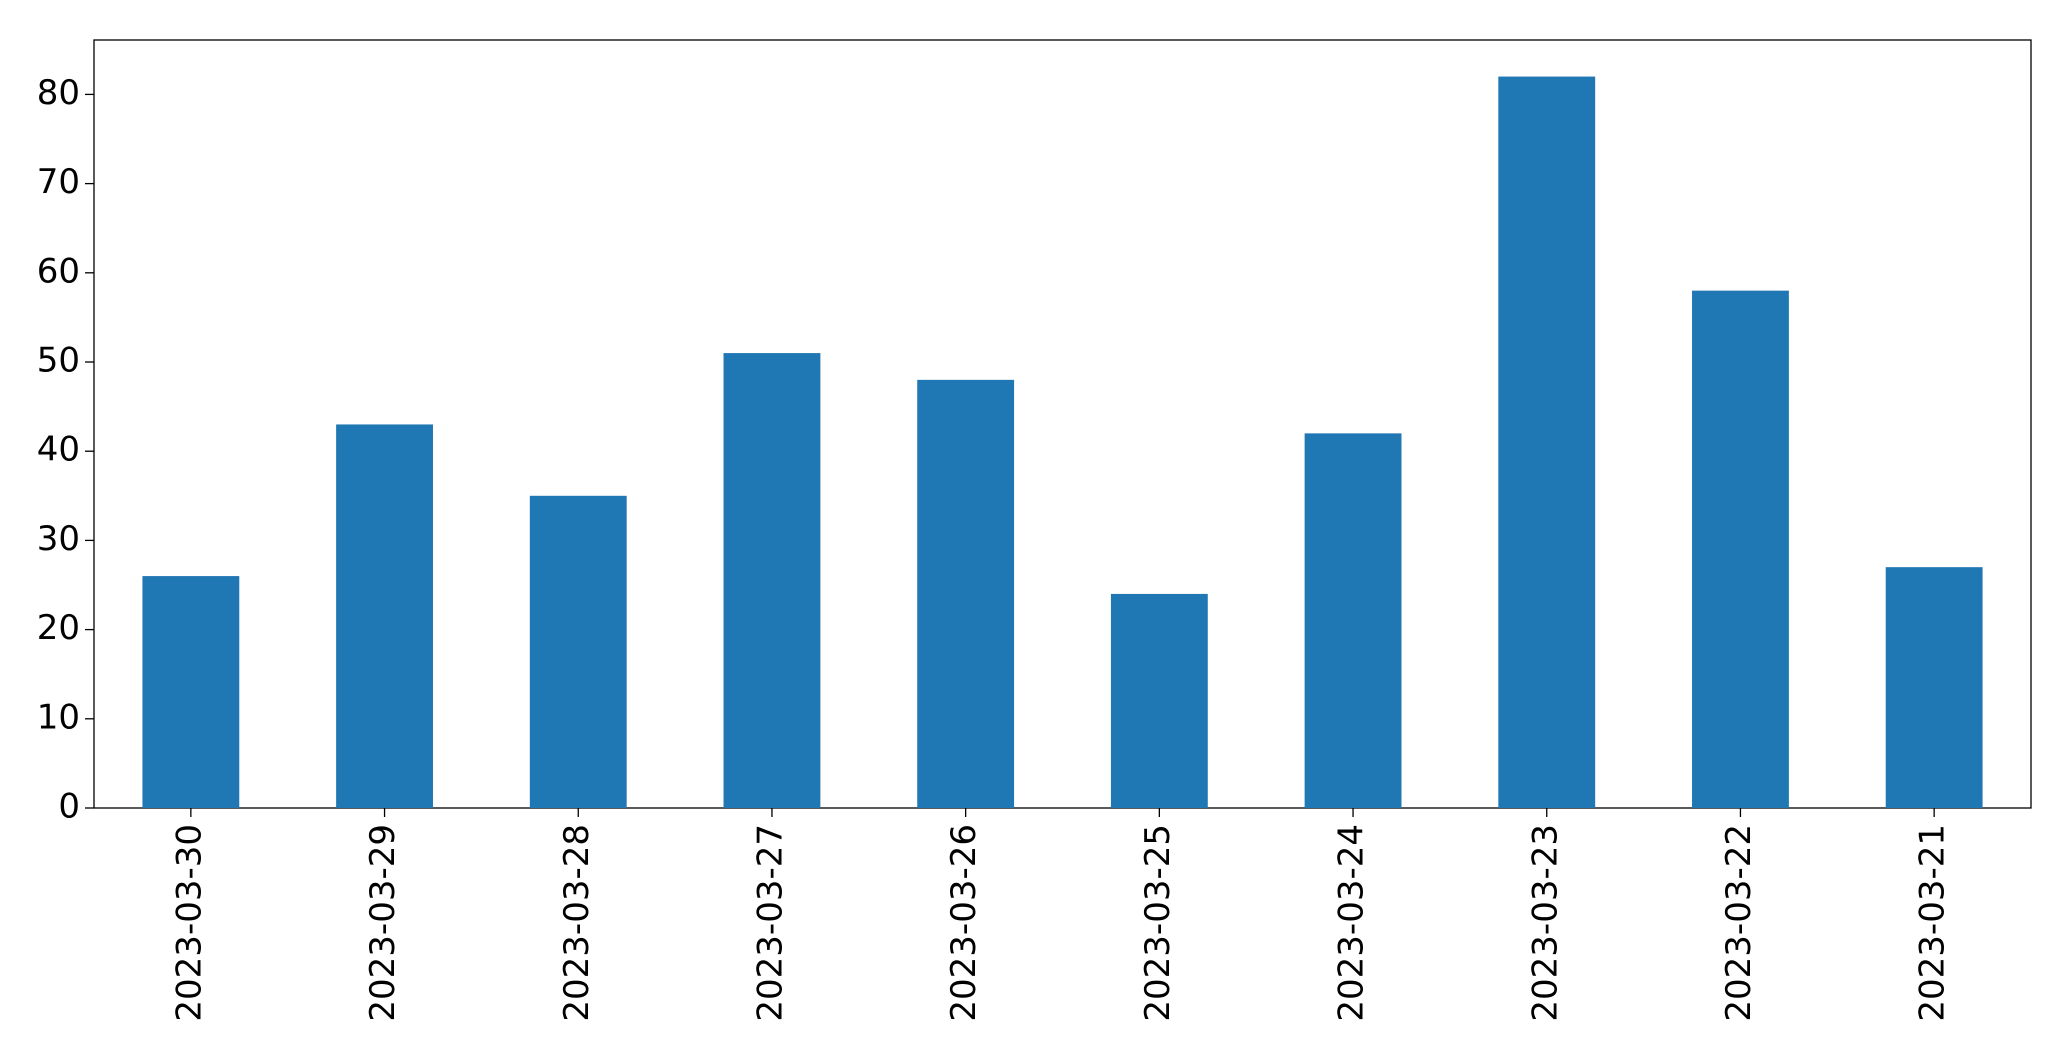  What do you see at coordinates (189, 923) in the screenshot?
I see `x-tick-label: 2023-03-30` at bounding box center [189, 923].